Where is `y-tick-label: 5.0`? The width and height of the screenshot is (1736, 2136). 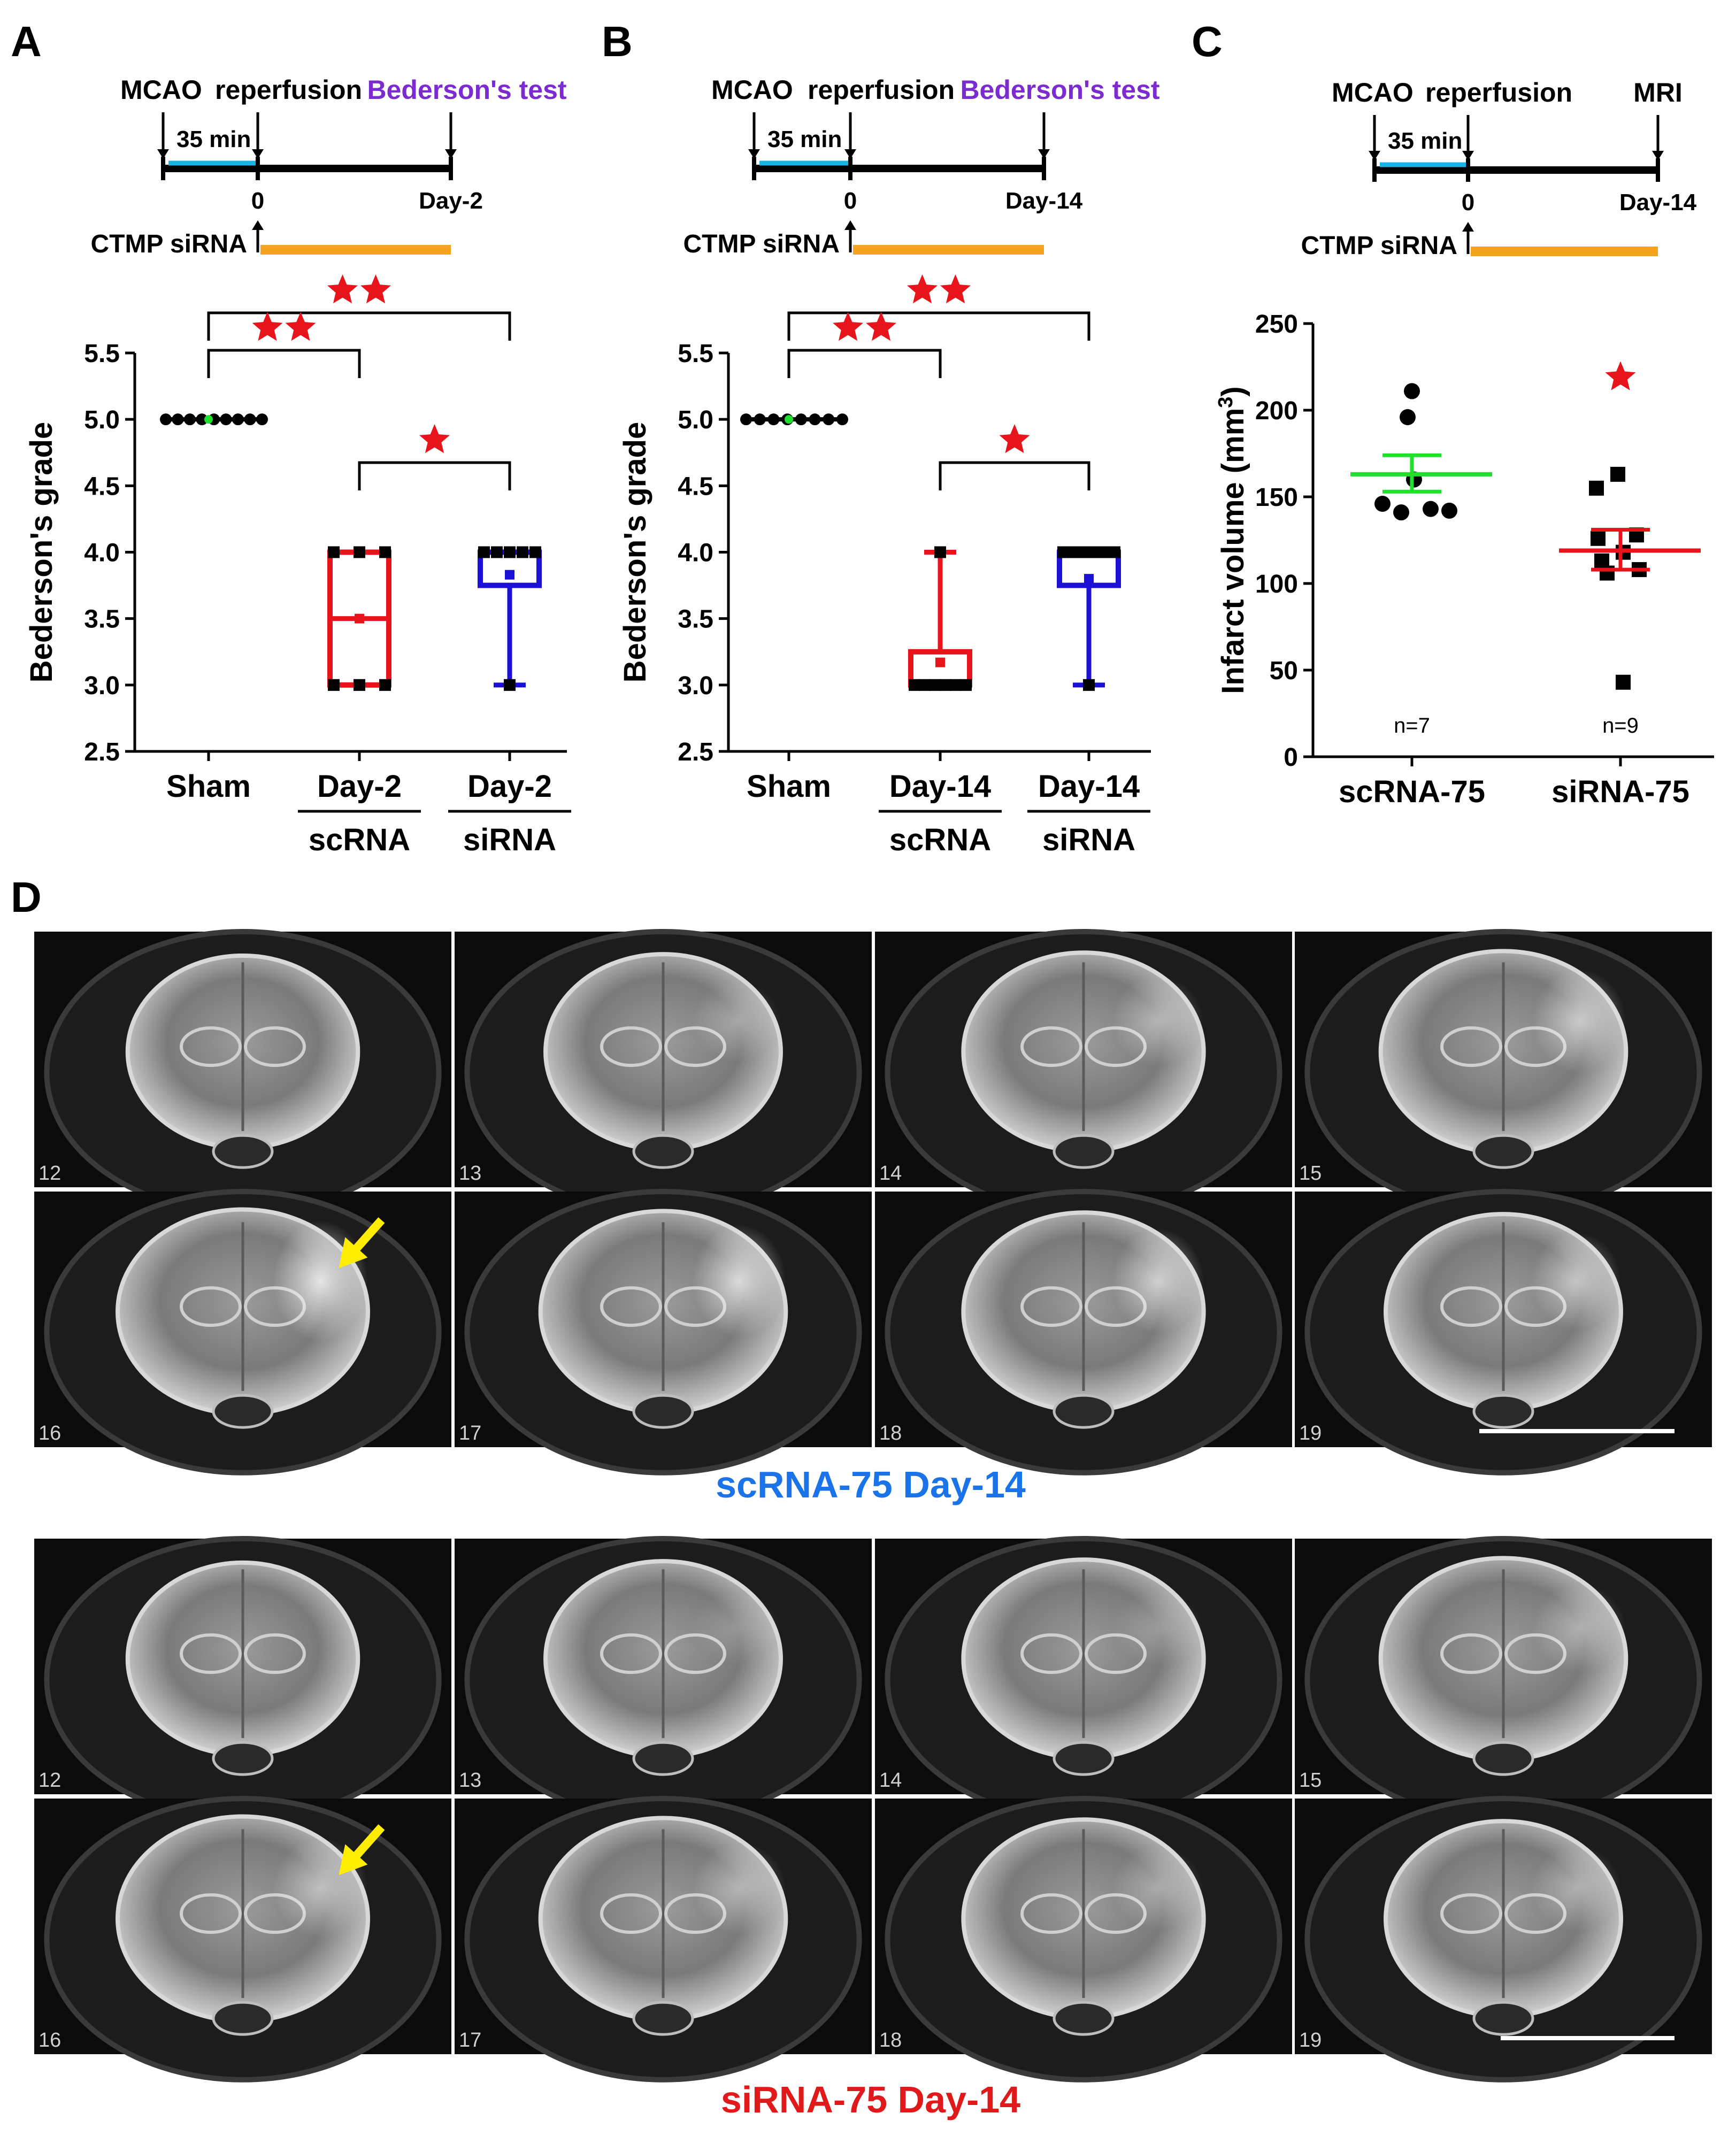
y-tick-label: 5.0 is located at coordinates (102, 420).